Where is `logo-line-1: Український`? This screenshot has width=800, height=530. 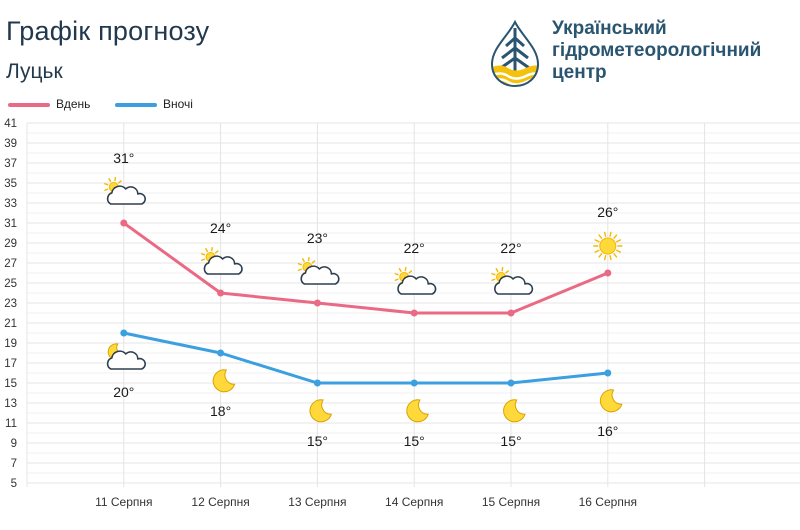
logo-line-1: Український is located at coordinates (609, 28).